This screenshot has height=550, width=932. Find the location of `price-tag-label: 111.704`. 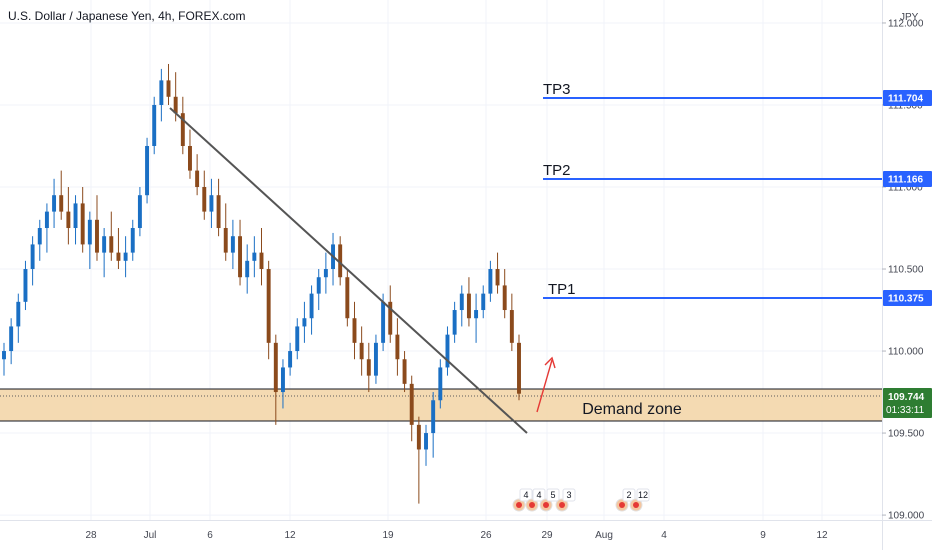

price-tag-label: 111.704 is located at coordinates (905, 99).